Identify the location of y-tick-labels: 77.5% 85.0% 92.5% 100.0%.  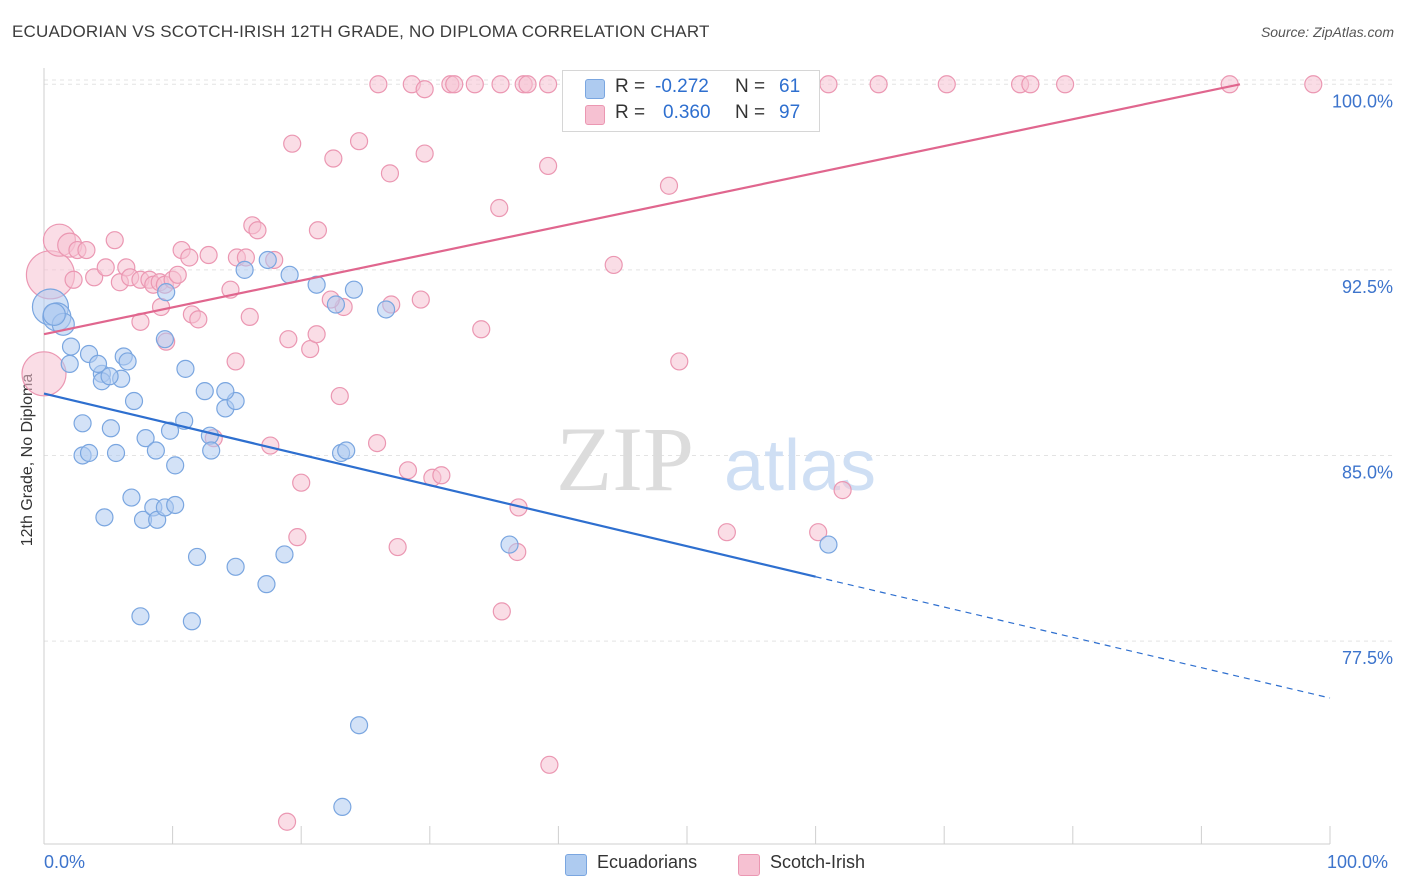
(1362, 379).